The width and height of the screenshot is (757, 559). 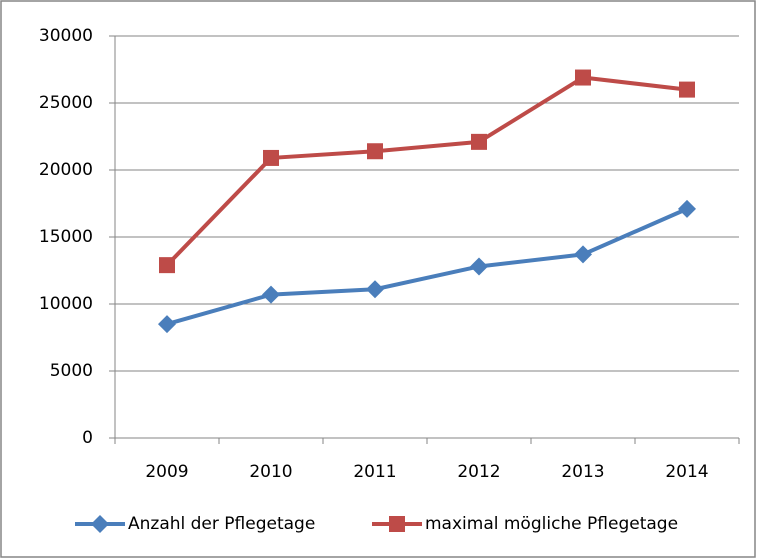 What do you see at coordinates (478, 472) in the screenshot?
I see `x-tick-label: 2012` at bounding box center [478, 472].